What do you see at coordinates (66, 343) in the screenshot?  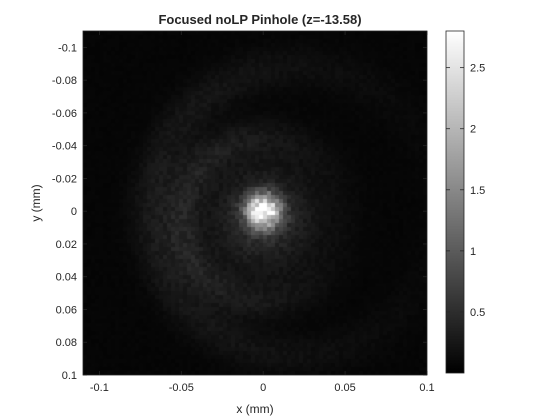 I see `y-tick-label: 0.08` at bounding box center [66, 343].